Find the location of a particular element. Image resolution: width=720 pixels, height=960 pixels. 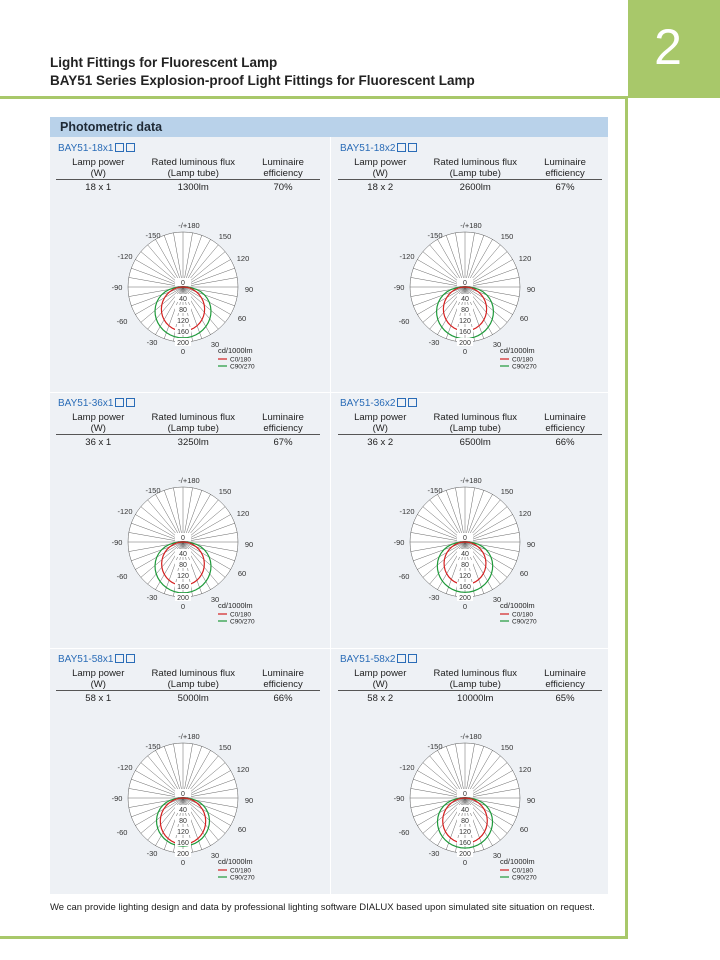

model-code: BAY51-58x2 is located at coordinates (368, 659).